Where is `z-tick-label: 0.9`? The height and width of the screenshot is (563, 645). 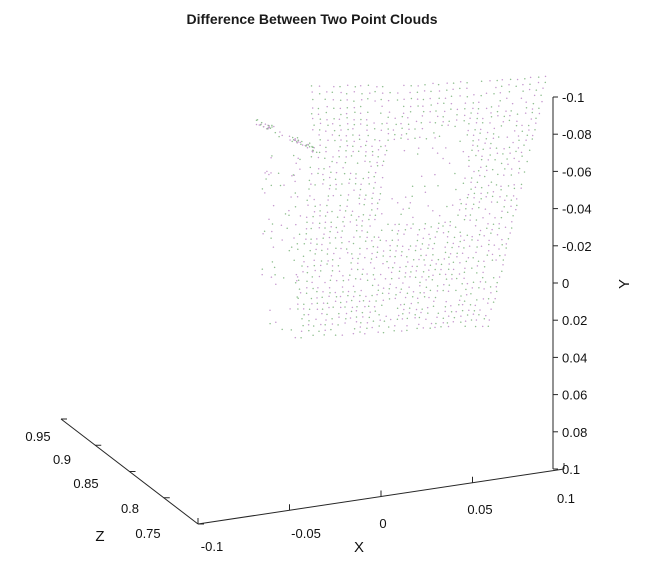 z-tick-label: 0.9 is located at coordinates (62, 459).